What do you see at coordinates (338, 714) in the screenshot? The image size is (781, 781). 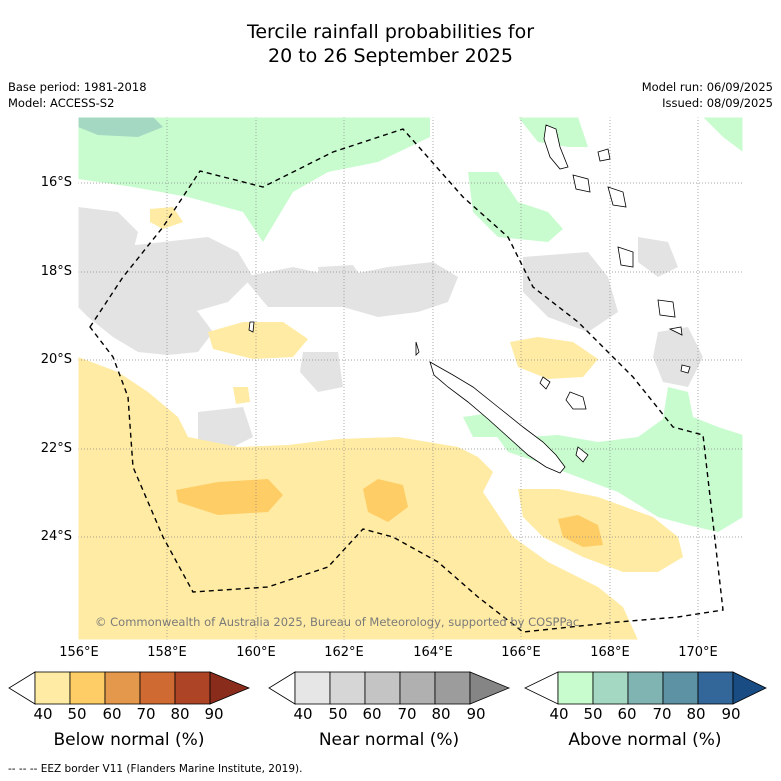 I see `near-tick-50: 50` at bounding box center [338, 714].